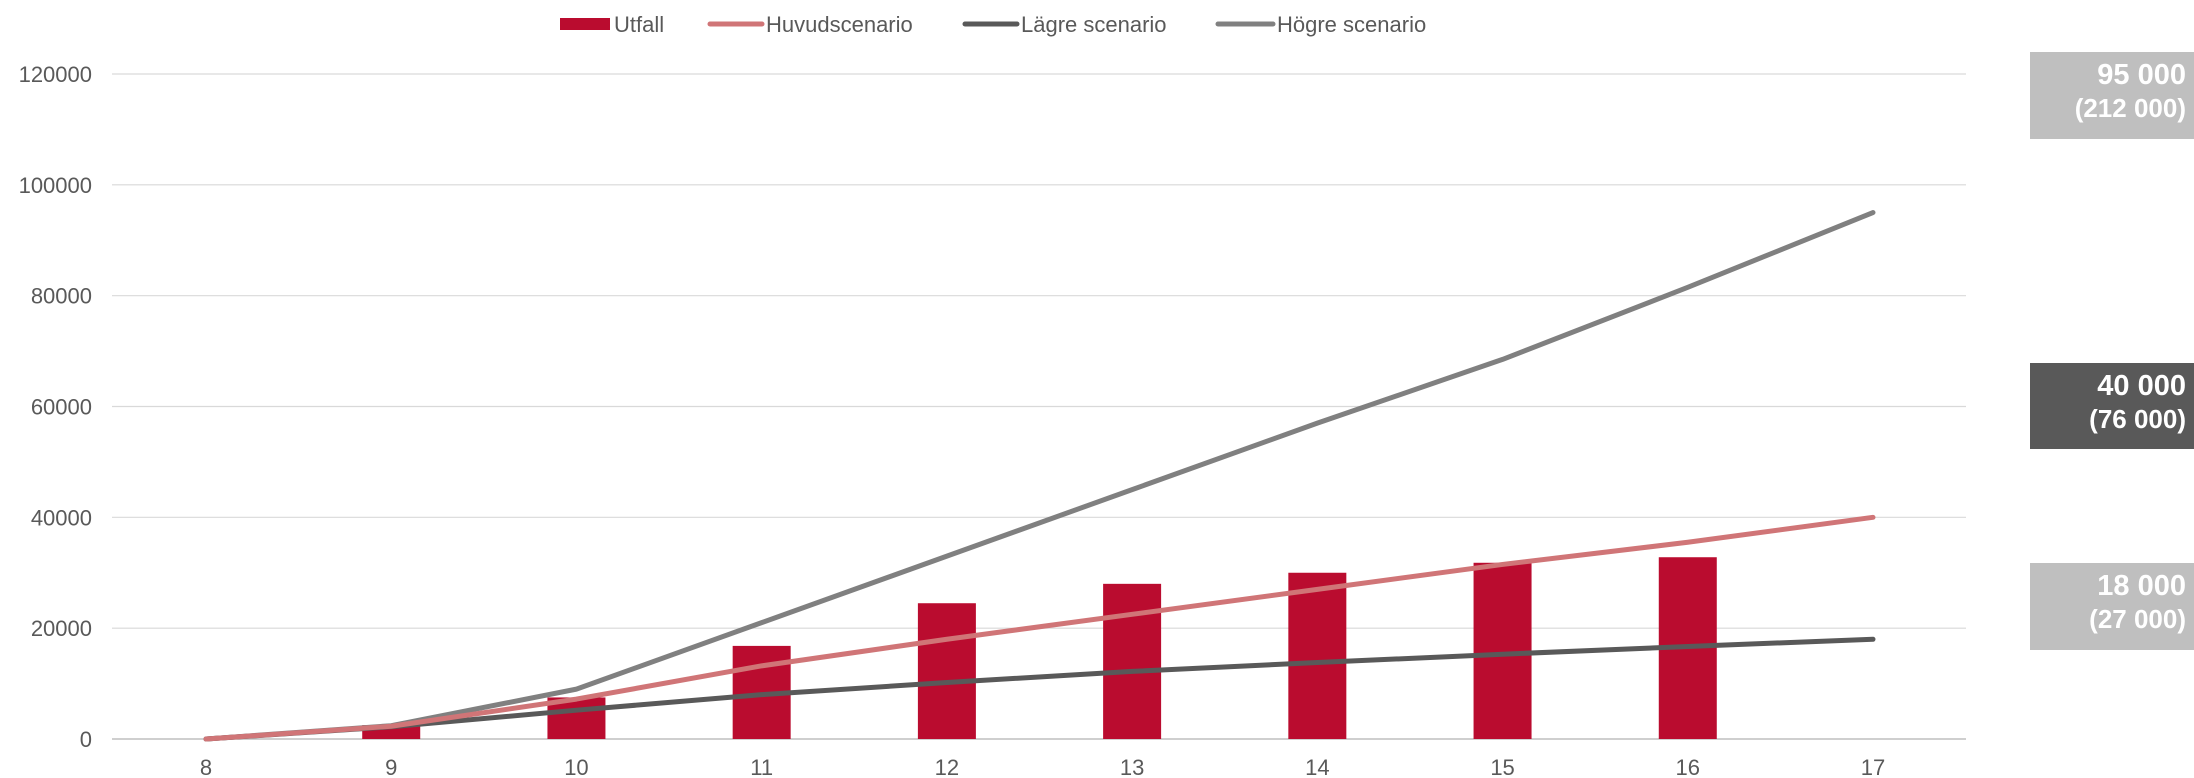  I want to click on legend-swatch-utfall, so click(585, 24).